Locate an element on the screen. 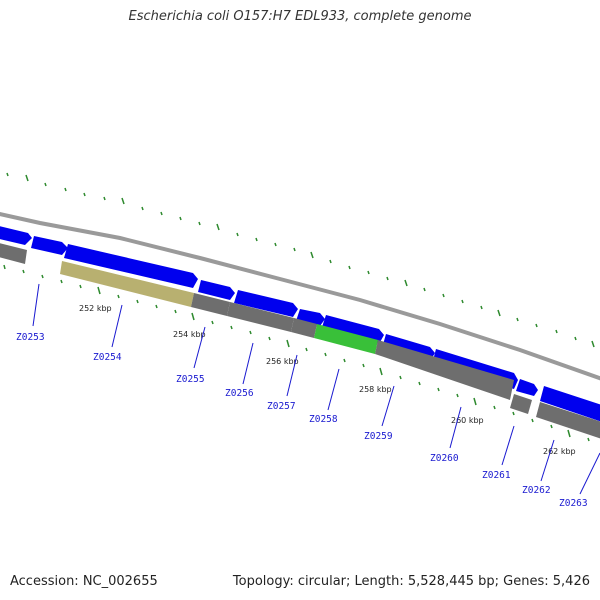 The image size is (600, 600). gene-block-olive is located at coordinates (127, 284).